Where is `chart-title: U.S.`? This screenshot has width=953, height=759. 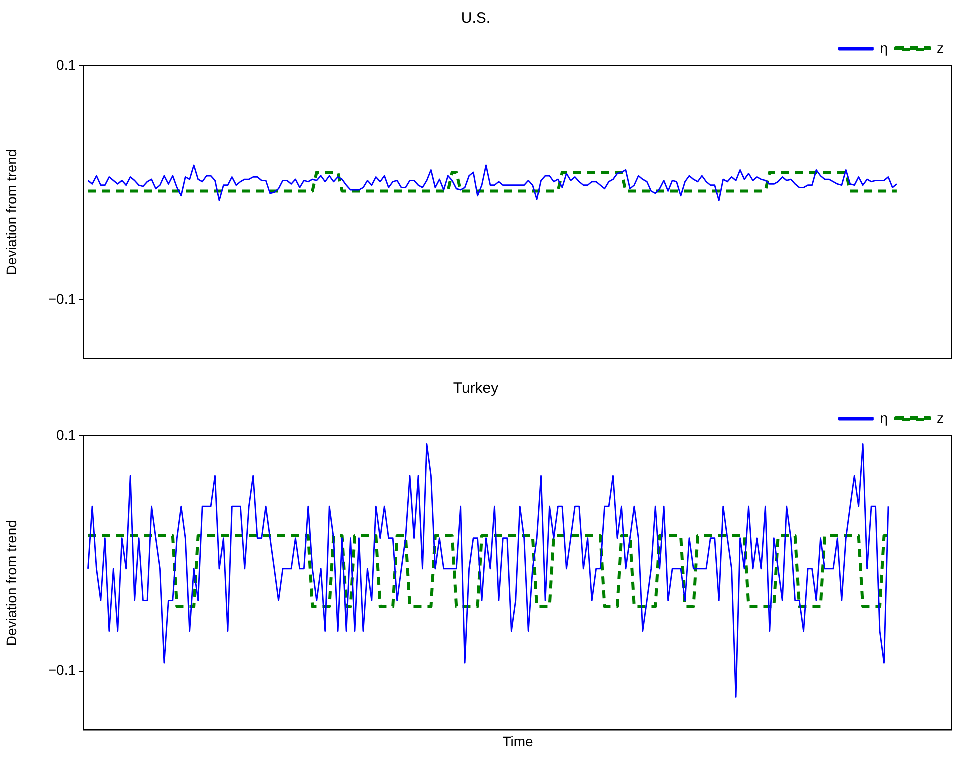
chart-title: U.S. is located at coordinates (476, 19).